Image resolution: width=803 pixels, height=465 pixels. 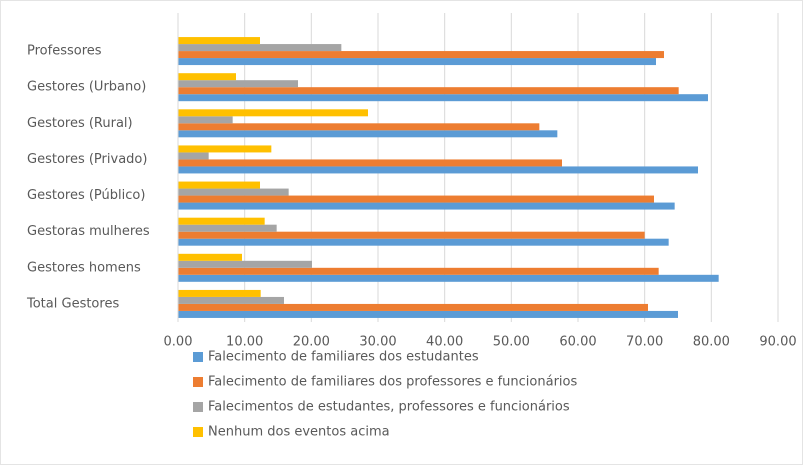 What do you see at coordinates (577, 342) in the screenshot?
I see `x-tick-label: 60.00` at bounding box center [577, 342].